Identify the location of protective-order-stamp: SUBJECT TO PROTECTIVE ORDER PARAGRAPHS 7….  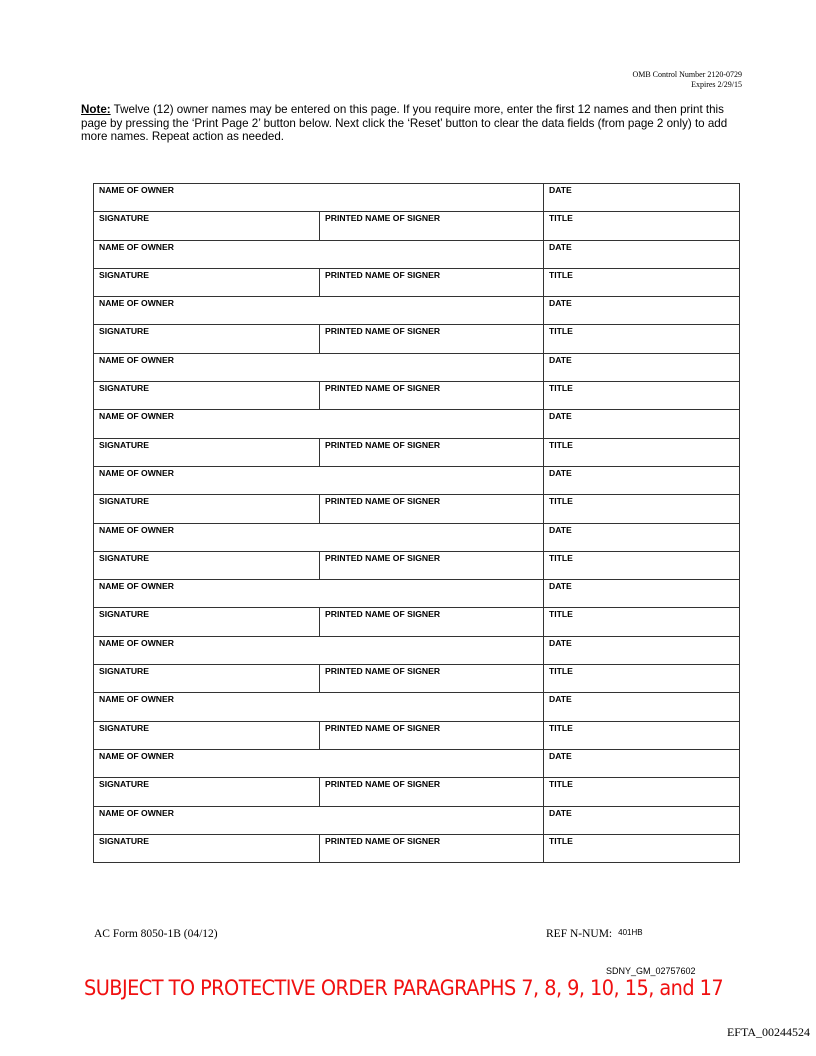
(404, 988).